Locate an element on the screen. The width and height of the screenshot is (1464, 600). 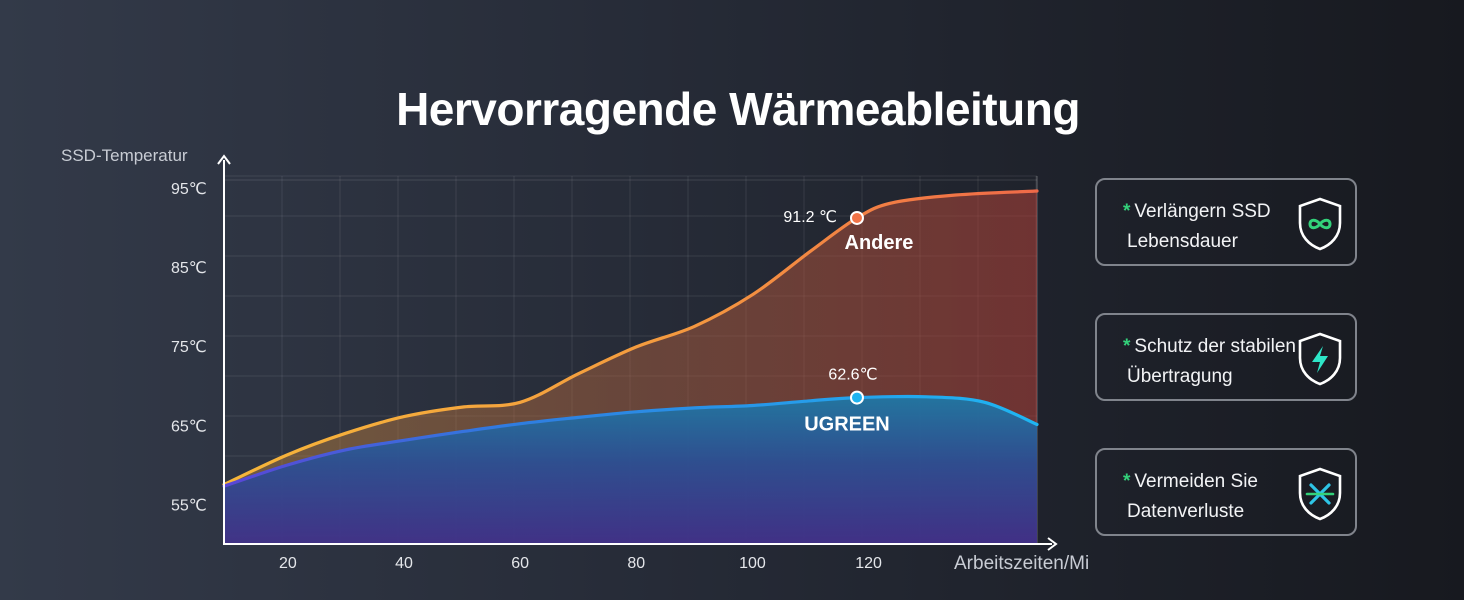
feature-line-1: Verlängern SSD is located at coordinates (1202, 211).